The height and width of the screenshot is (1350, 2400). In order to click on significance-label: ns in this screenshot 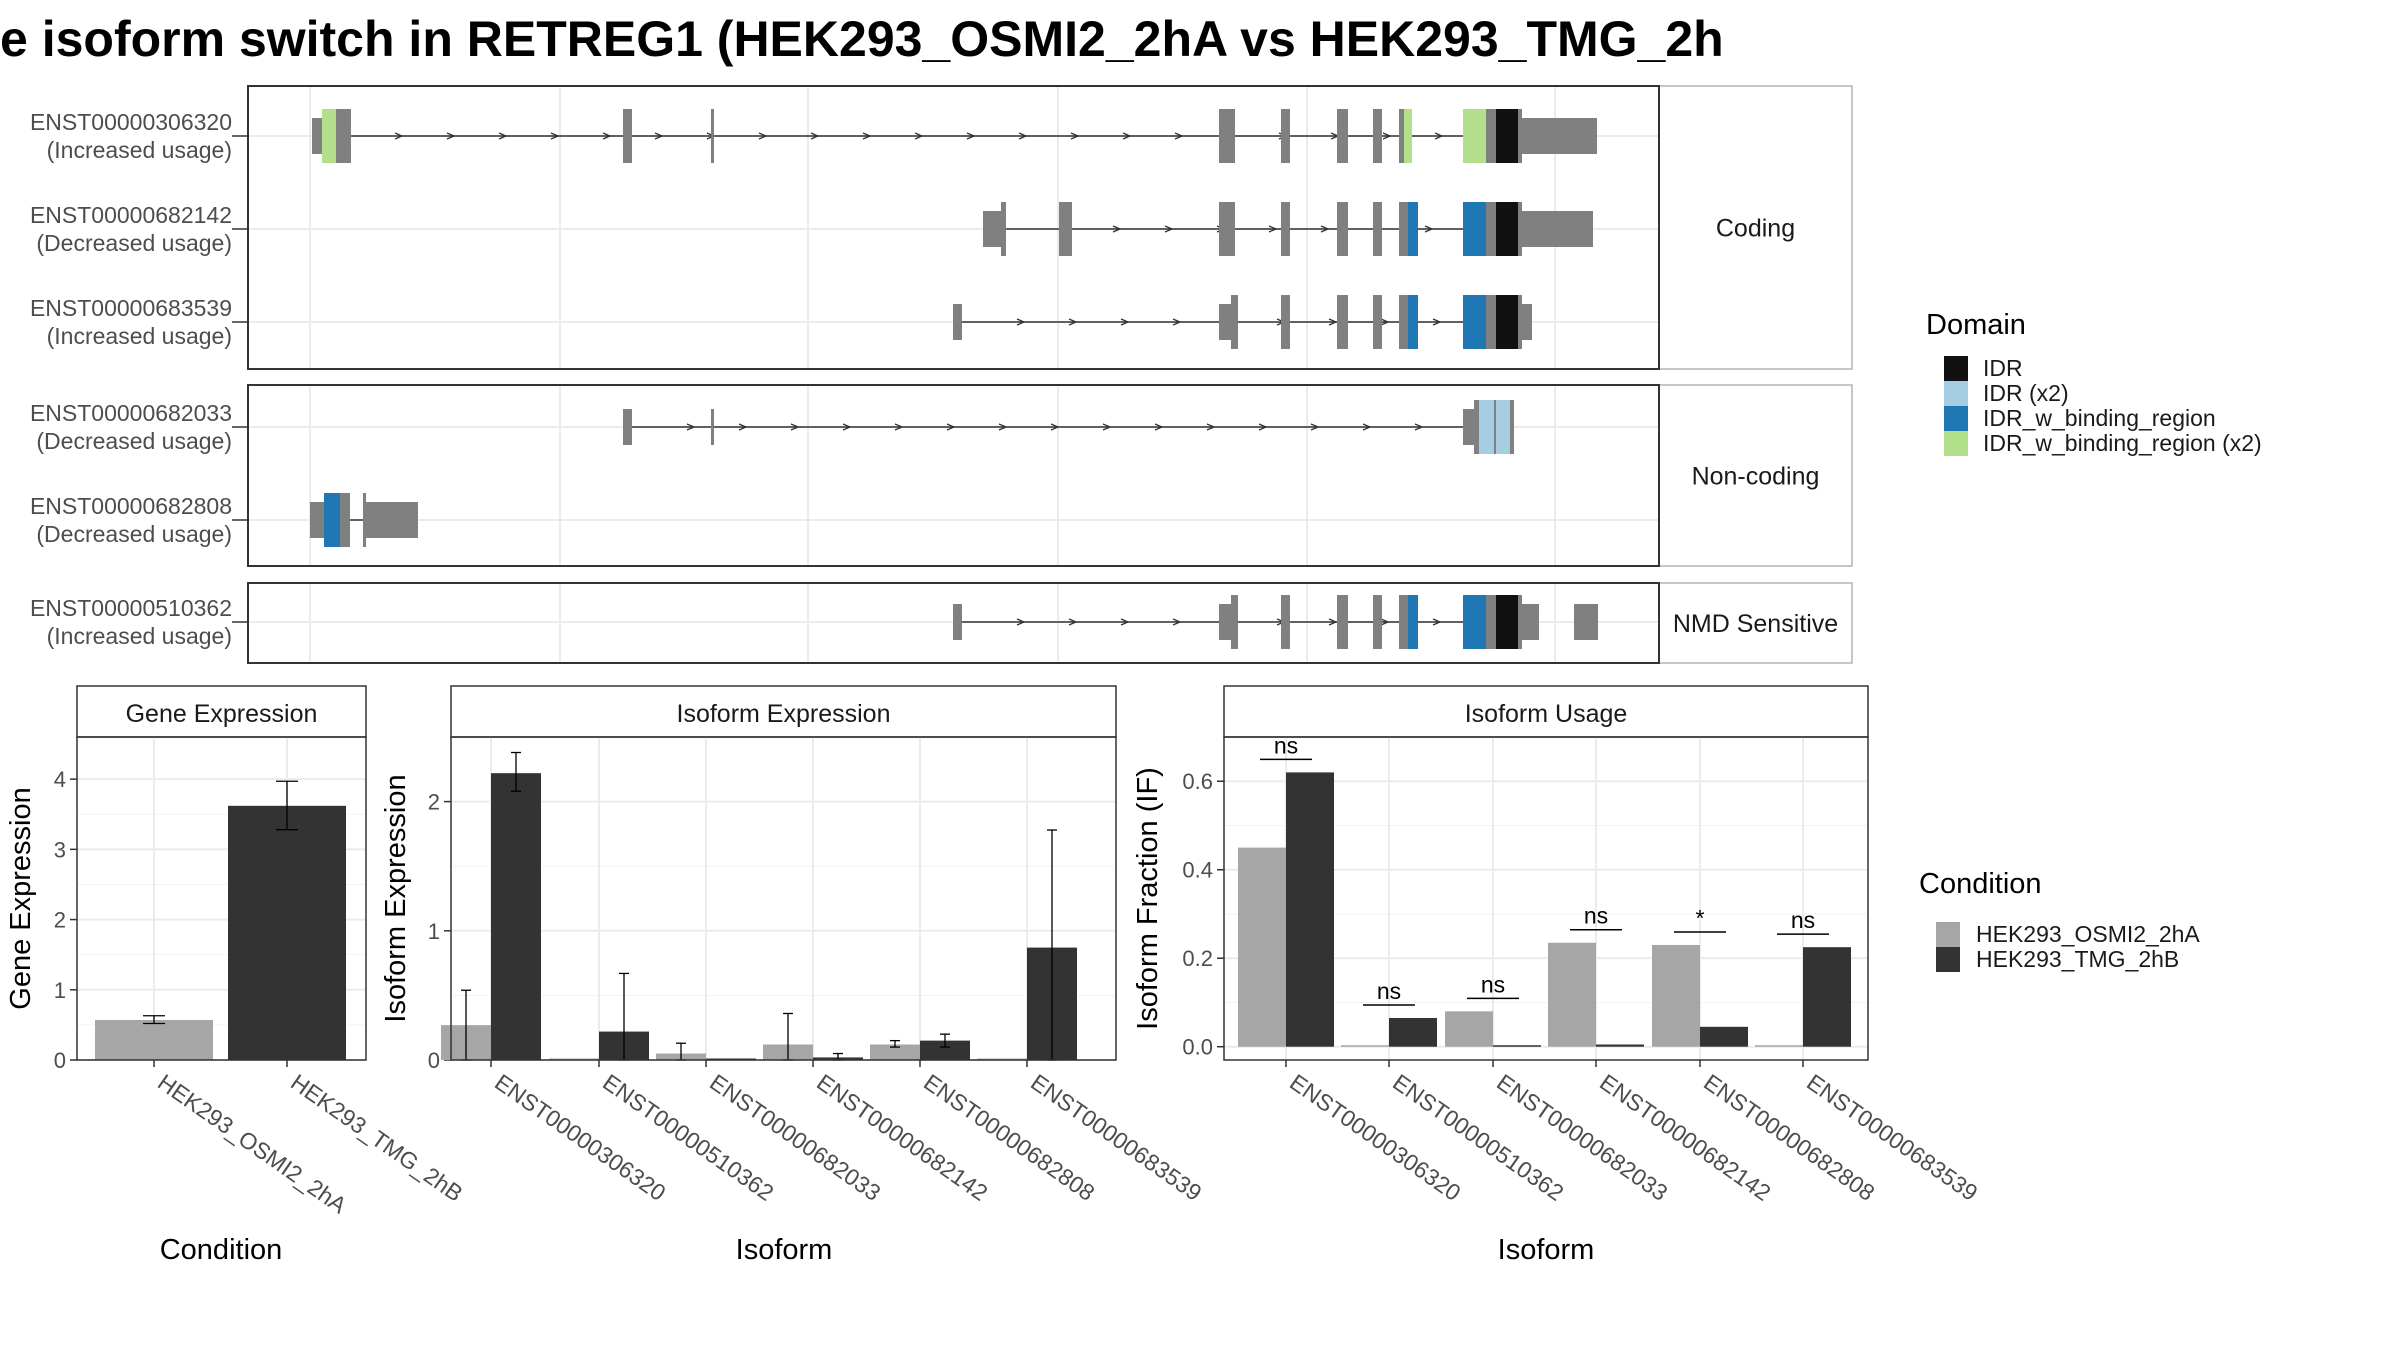, I will do `click(1596, 916)`.